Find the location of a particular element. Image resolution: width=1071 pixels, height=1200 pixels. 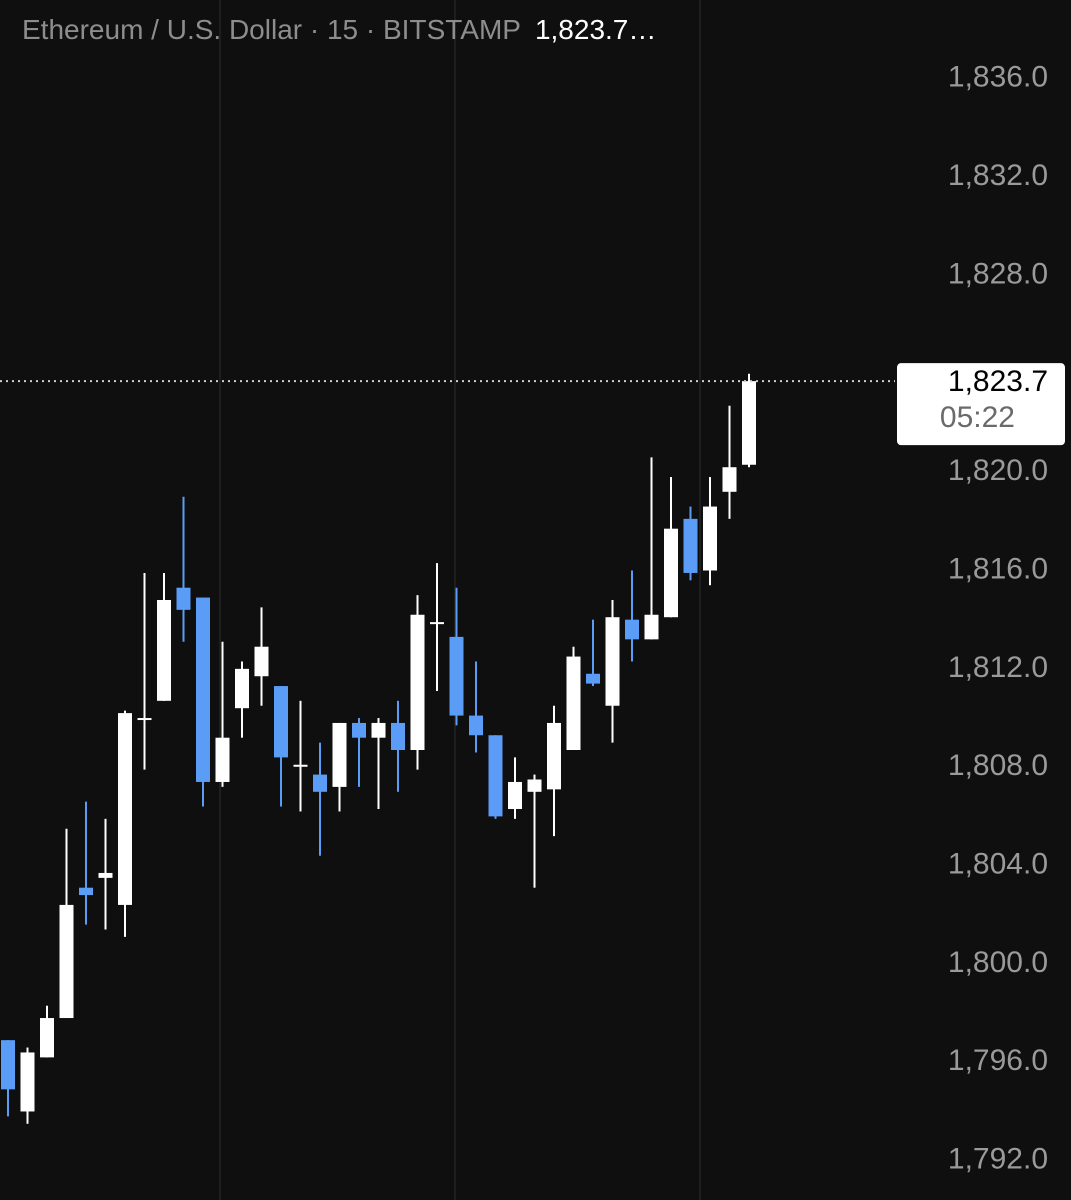

y-tick-label: 1,808.0 is located at coordinates (998, 765).